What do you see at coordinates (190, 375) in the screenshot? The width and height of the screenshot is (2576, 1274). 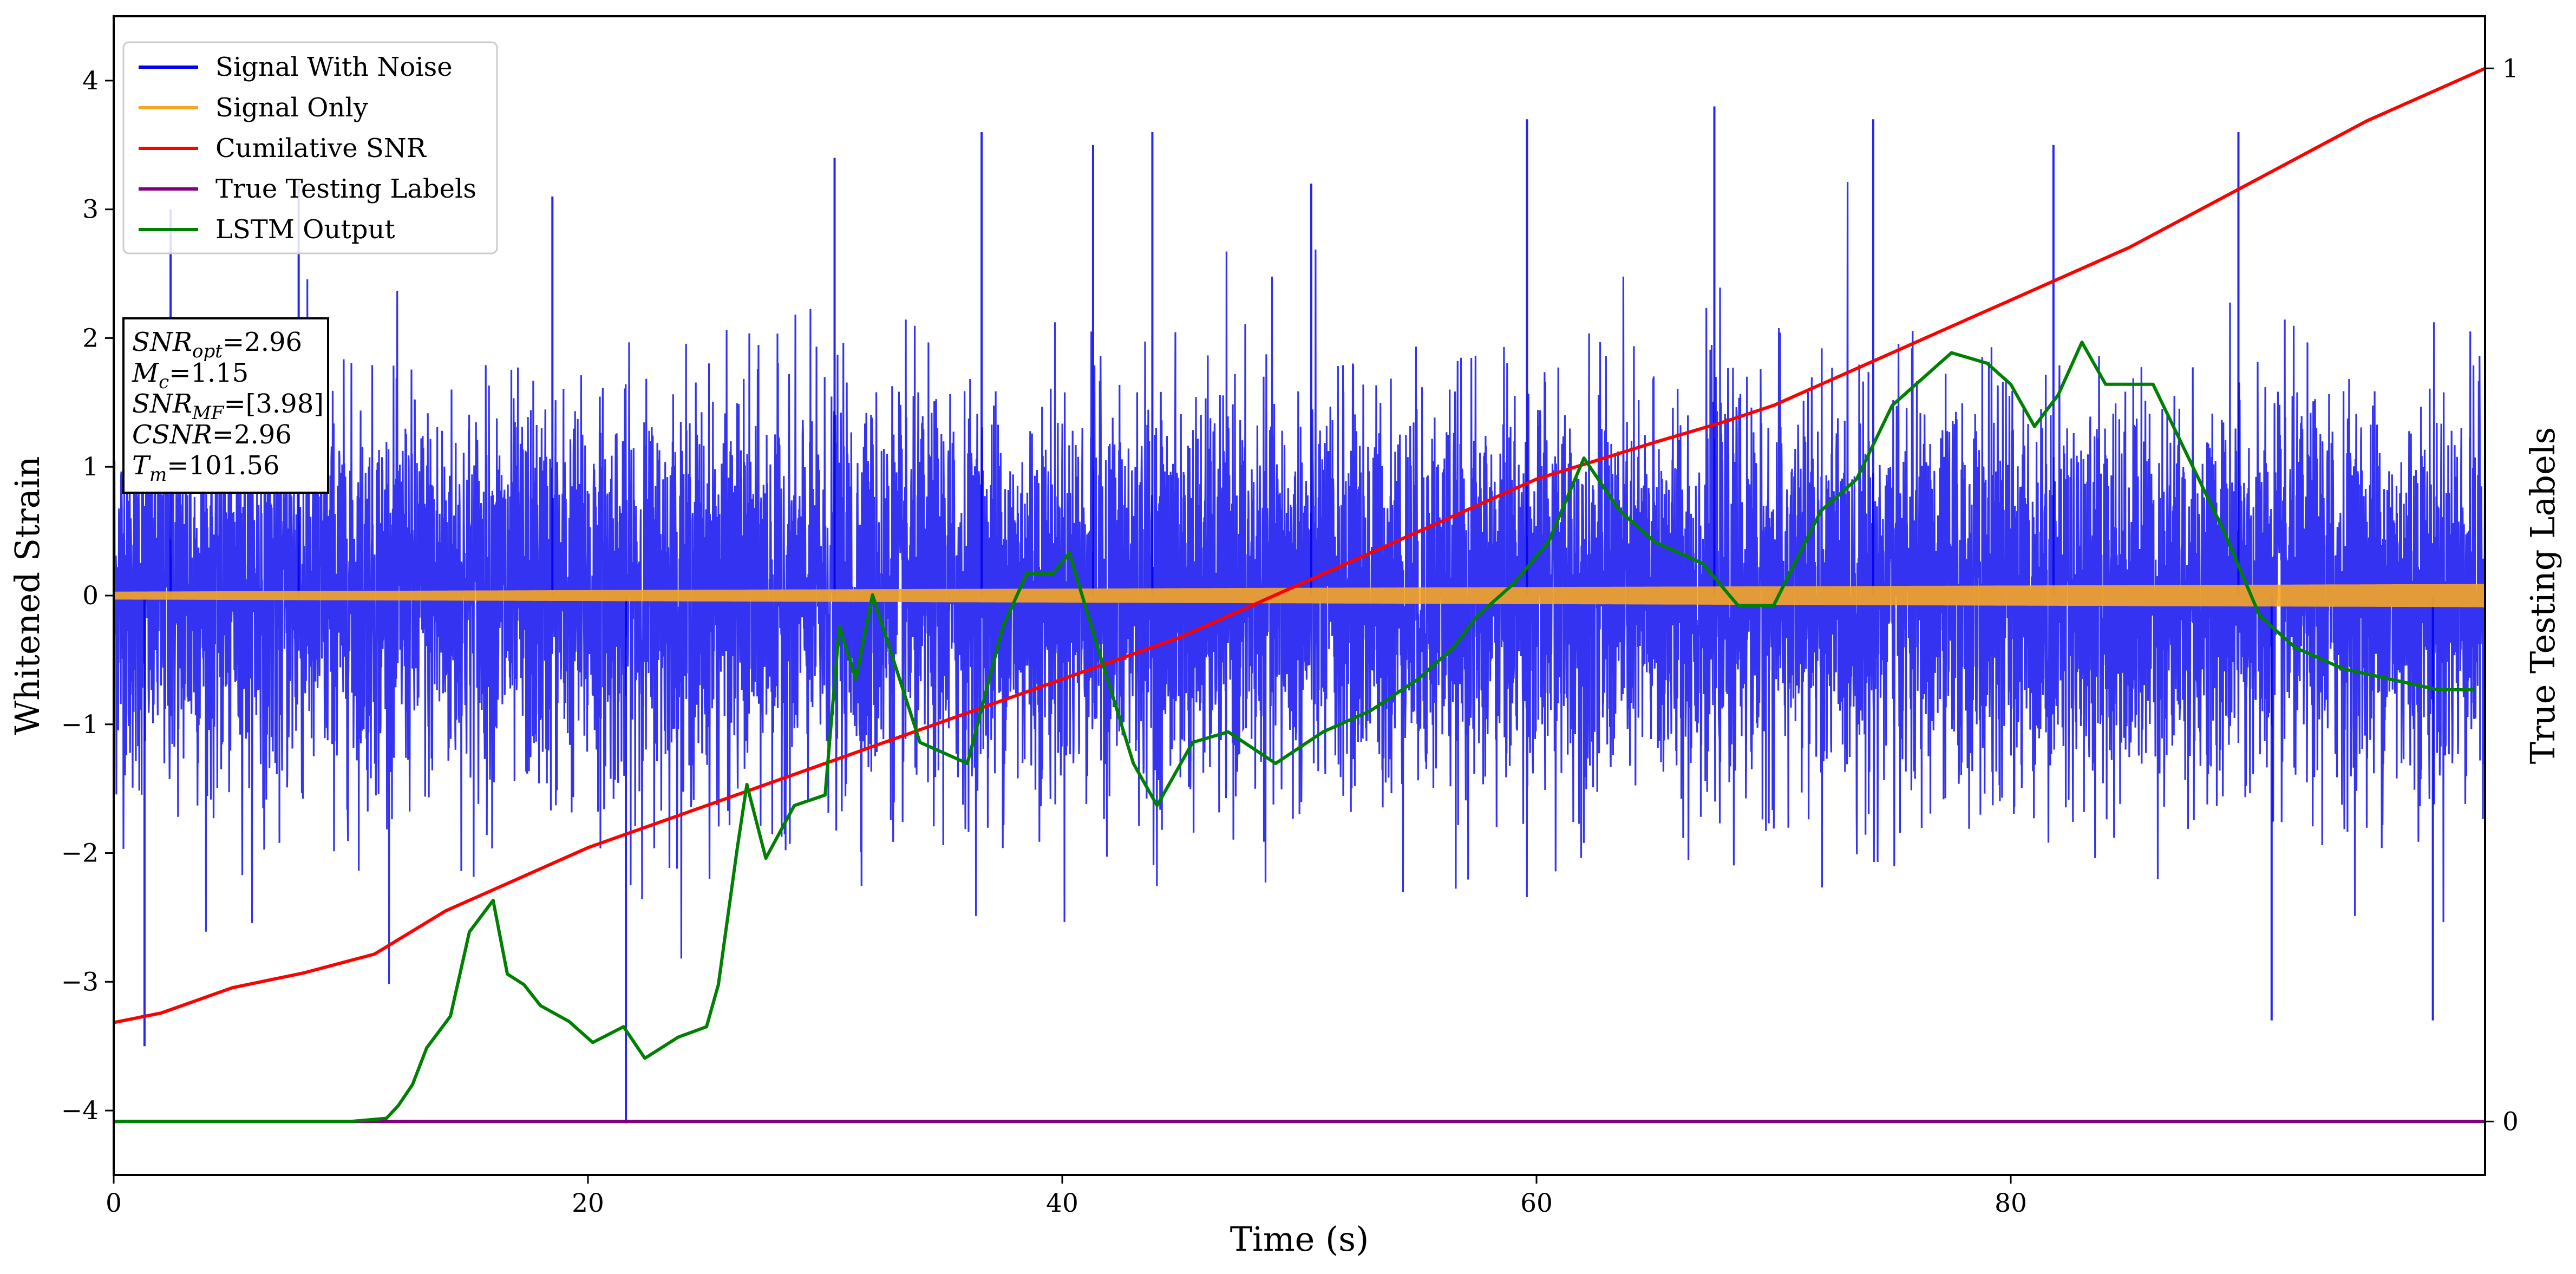 I see `parameter-line-1: Mc=1.15` at bounding box center [190, 375].